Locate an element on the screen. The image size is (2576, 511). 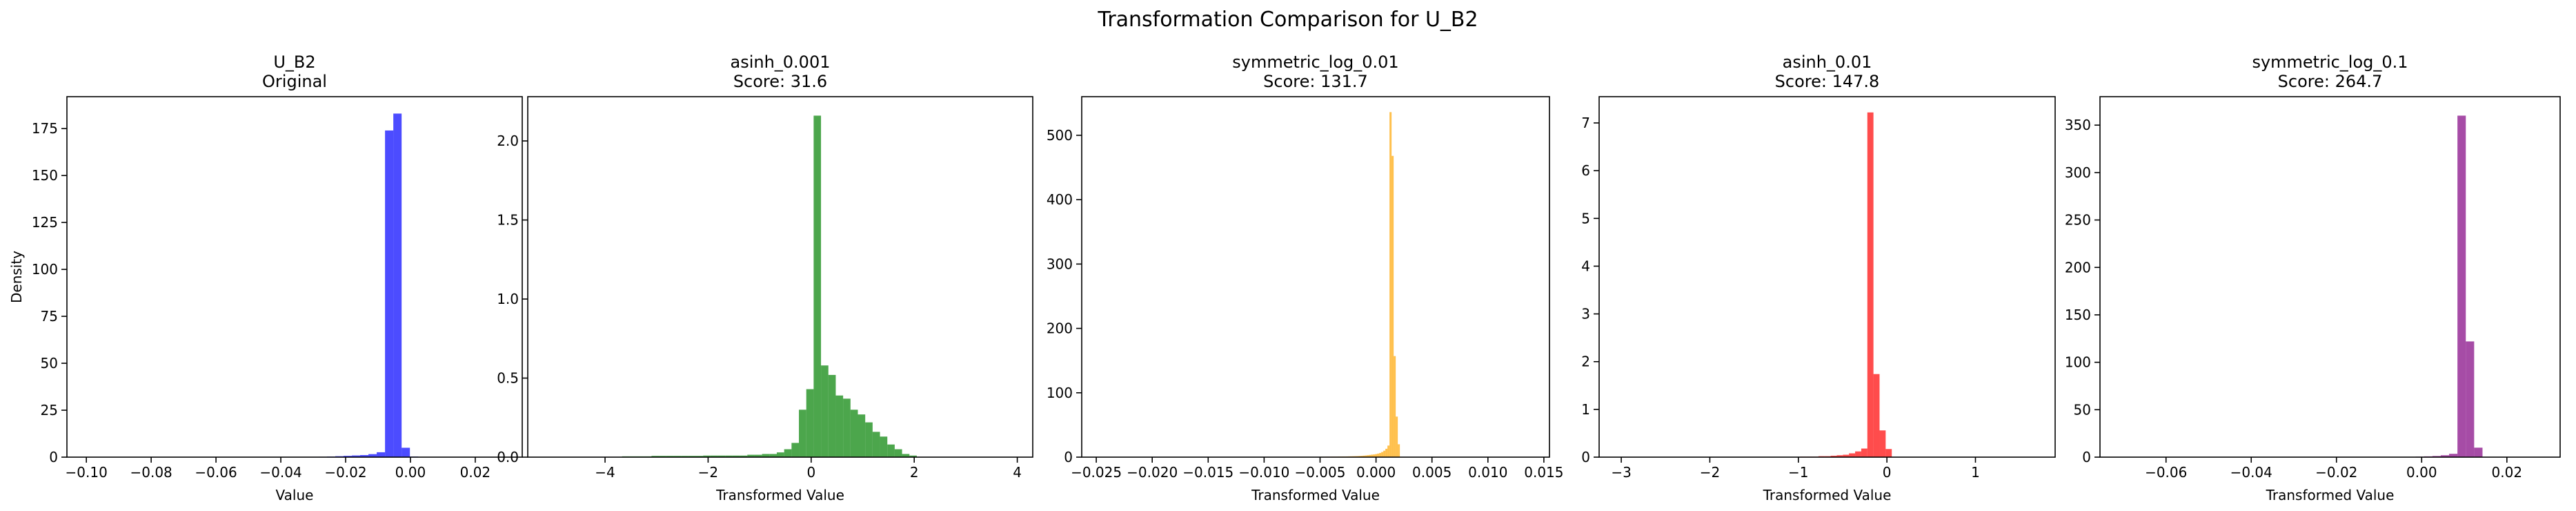
subplot-subtitle: Score: 147.8 is located at coordinates (1827, 81).